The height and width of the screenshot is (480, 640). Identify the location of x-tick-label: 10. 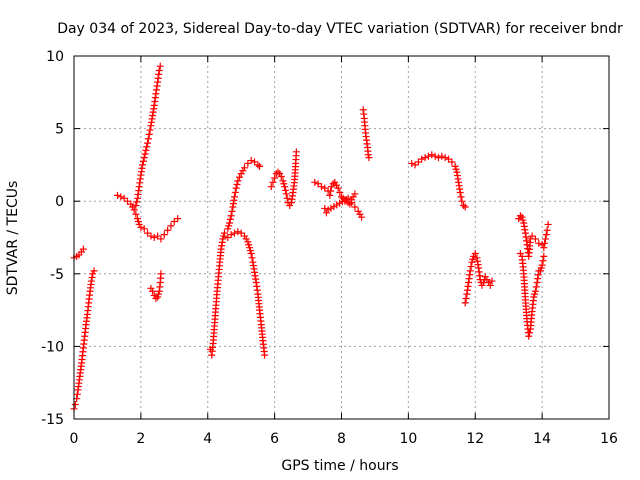
(408, 439).